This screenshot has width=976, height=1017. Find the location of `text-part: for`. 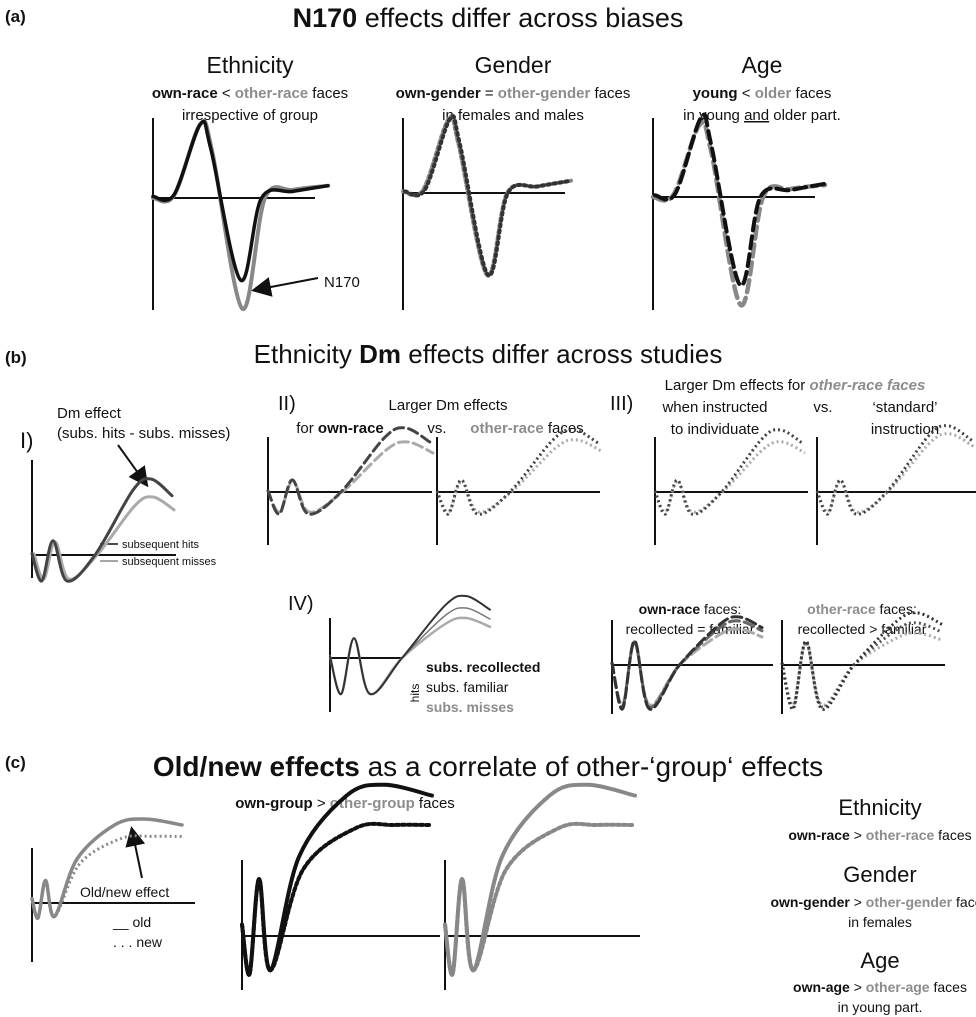

text-part: for is located at coordinates (307, 428).